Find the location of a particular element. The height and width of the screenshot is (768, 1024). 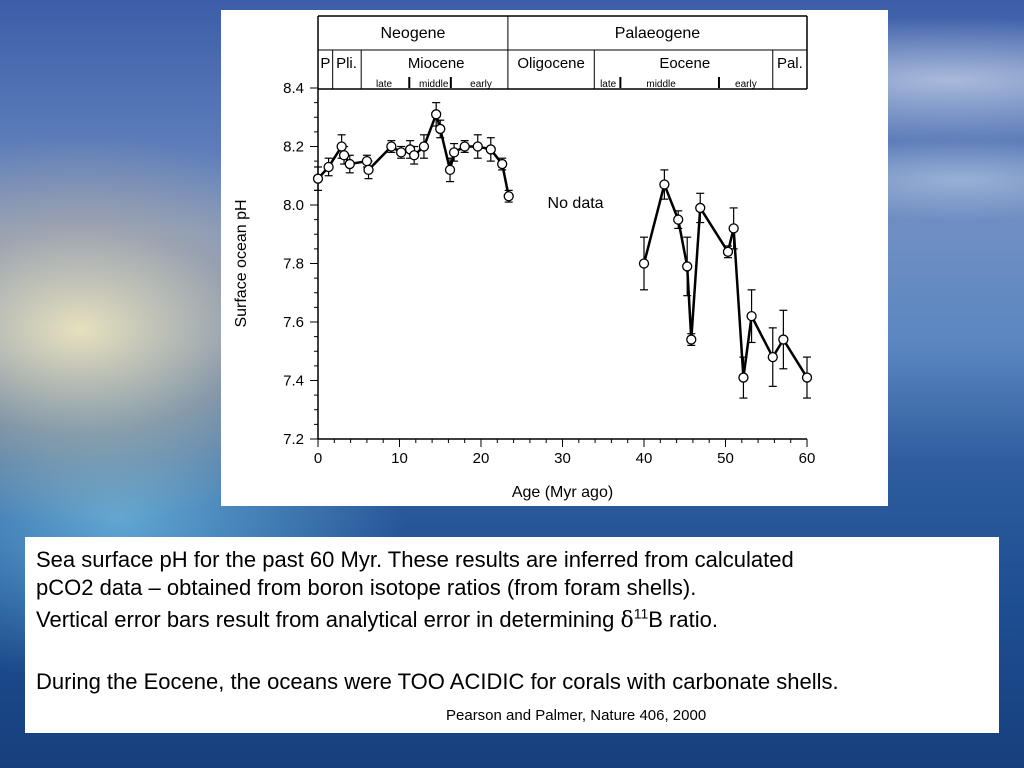

epoch-label: P is located at coordinates (325, 63).